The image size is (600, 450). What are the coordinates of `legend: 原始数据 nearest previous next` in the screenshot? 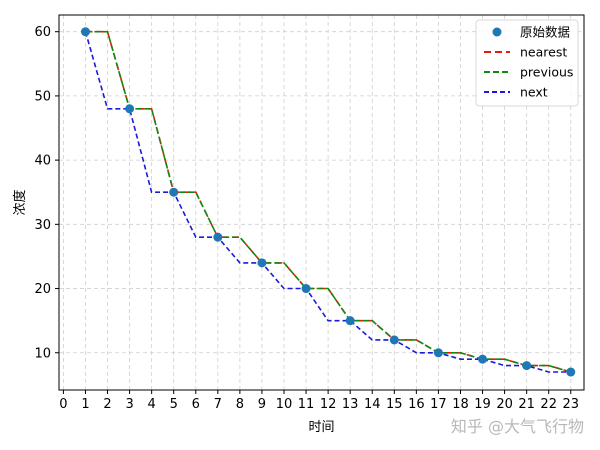 It's located at (527, 63).